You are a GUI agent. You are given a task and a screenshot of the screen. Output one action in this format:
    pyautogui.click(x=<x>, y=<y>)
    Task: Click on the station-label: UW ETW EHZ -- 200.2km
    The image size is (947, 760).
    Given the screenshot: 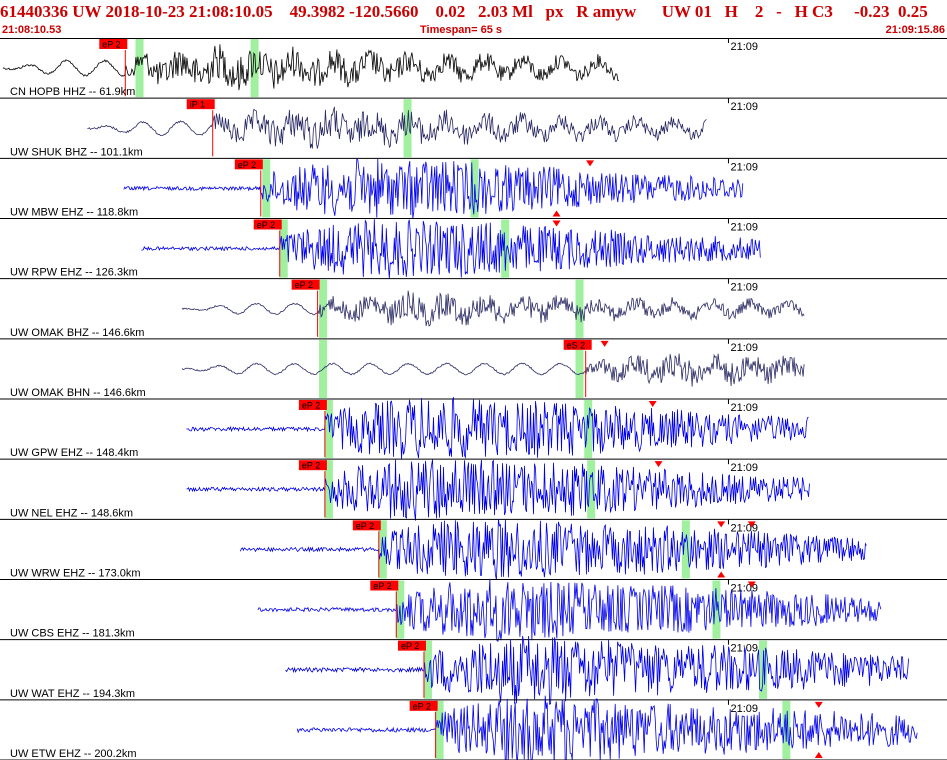 What is the action you would take?
    pyautogui.click(x=73, y=754)
    